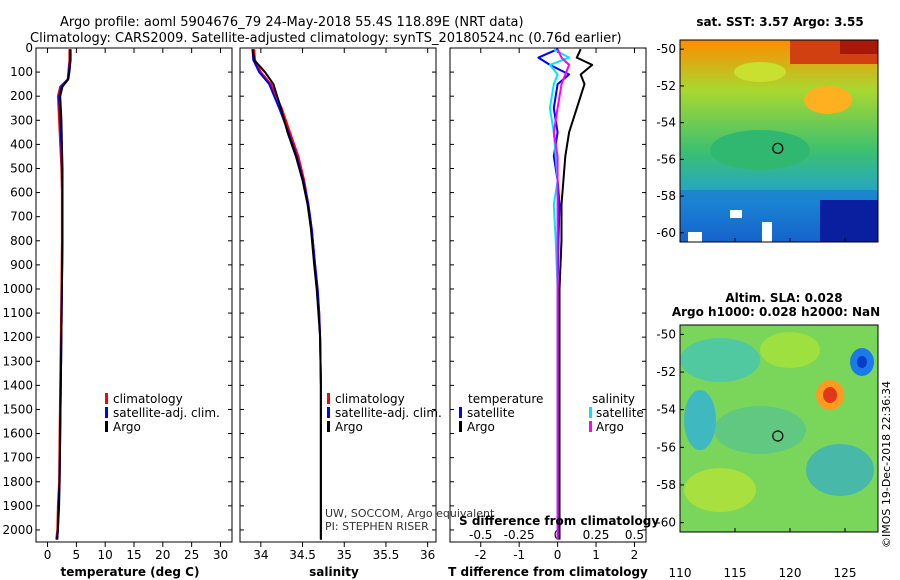  What do you see at coordinates (666, 196) in the screenshot?
I see `map-y-tick-label: -58` at bounding box center [666, 196].